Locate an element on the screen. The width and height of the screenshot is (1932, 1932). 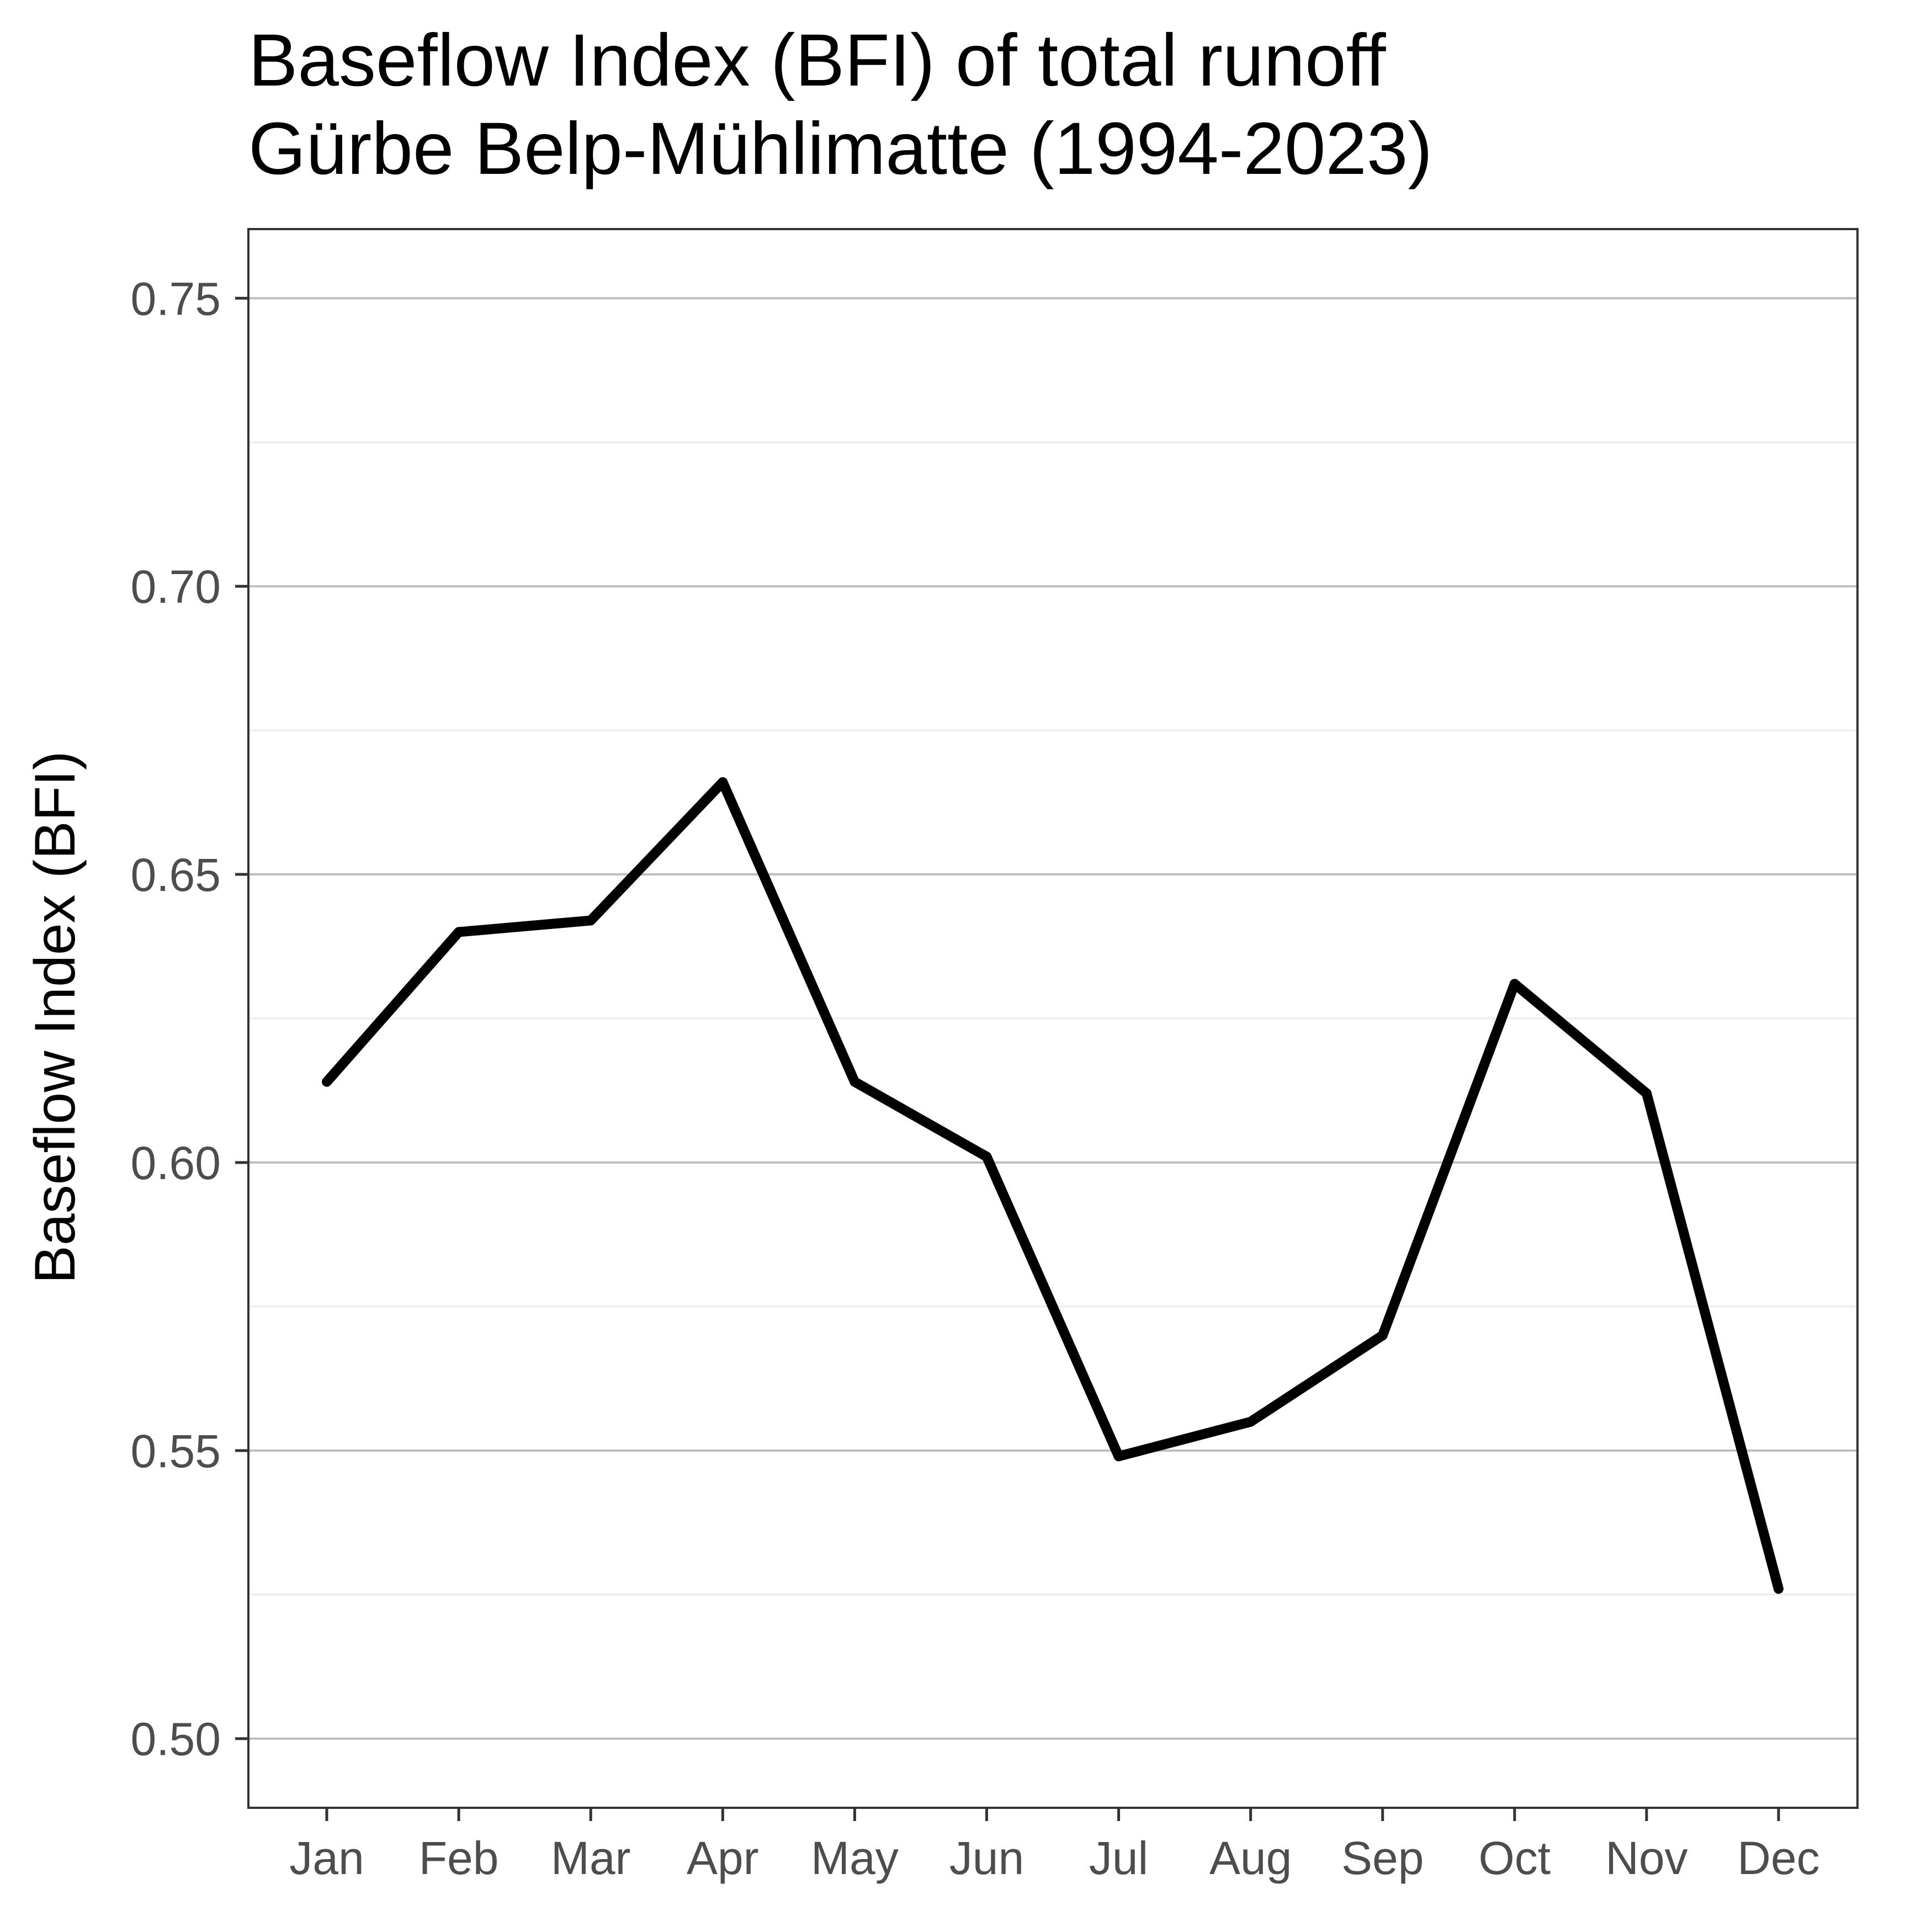
x-tick-label: Jul is located at coordinates (1118, 1858).